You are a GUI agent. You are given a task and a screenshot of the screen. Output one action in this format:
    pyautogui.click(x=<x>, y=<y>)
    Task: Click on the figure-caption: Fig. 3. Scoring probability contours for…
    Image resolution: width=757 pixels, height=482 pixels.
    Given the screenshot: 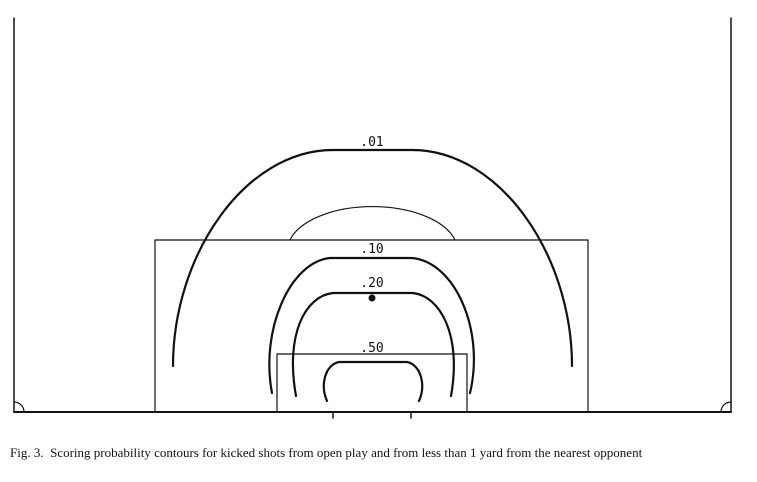 What is the action you would take?
    pyautogui.click(x=375, y=452)
    